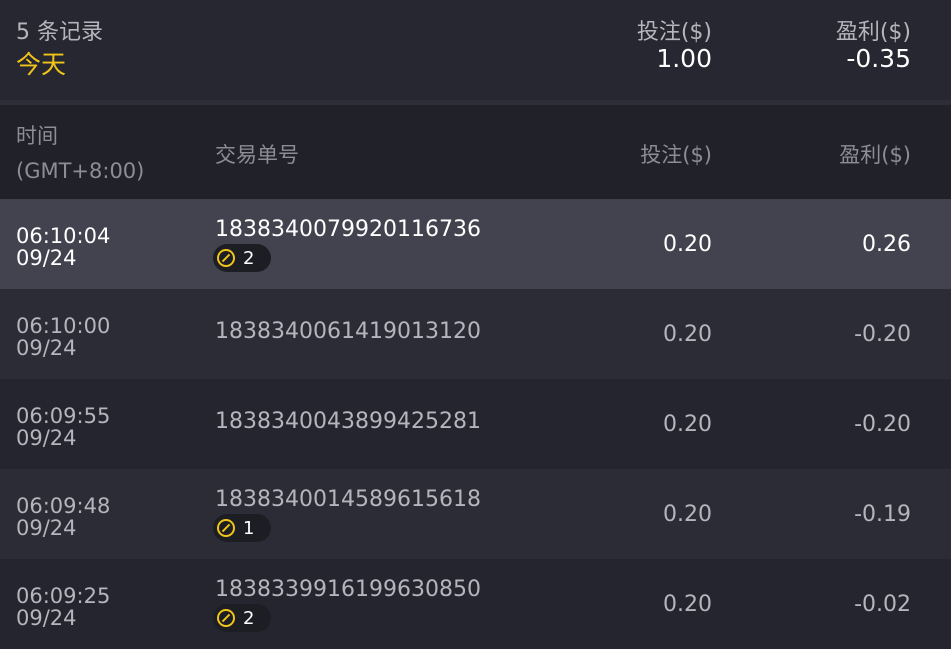 This screenshot has height=649, width=951. Describe the element at coordinates (37, 136) in the screenshot. I see `col-time: 时间` at that location.